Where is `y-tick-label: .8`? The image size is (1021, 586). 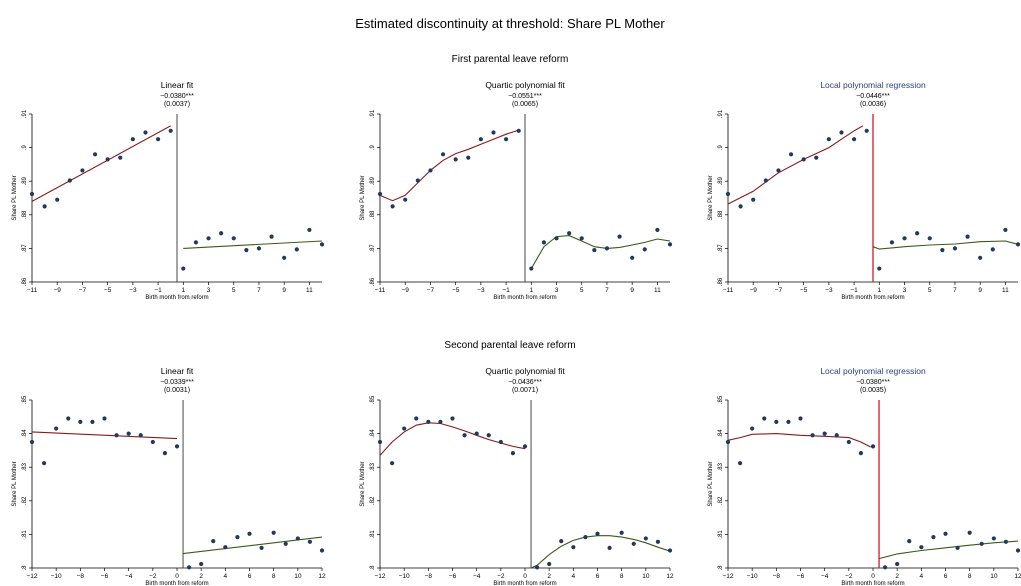
y-tick-label: .8 is located at coordinates (721, 568).